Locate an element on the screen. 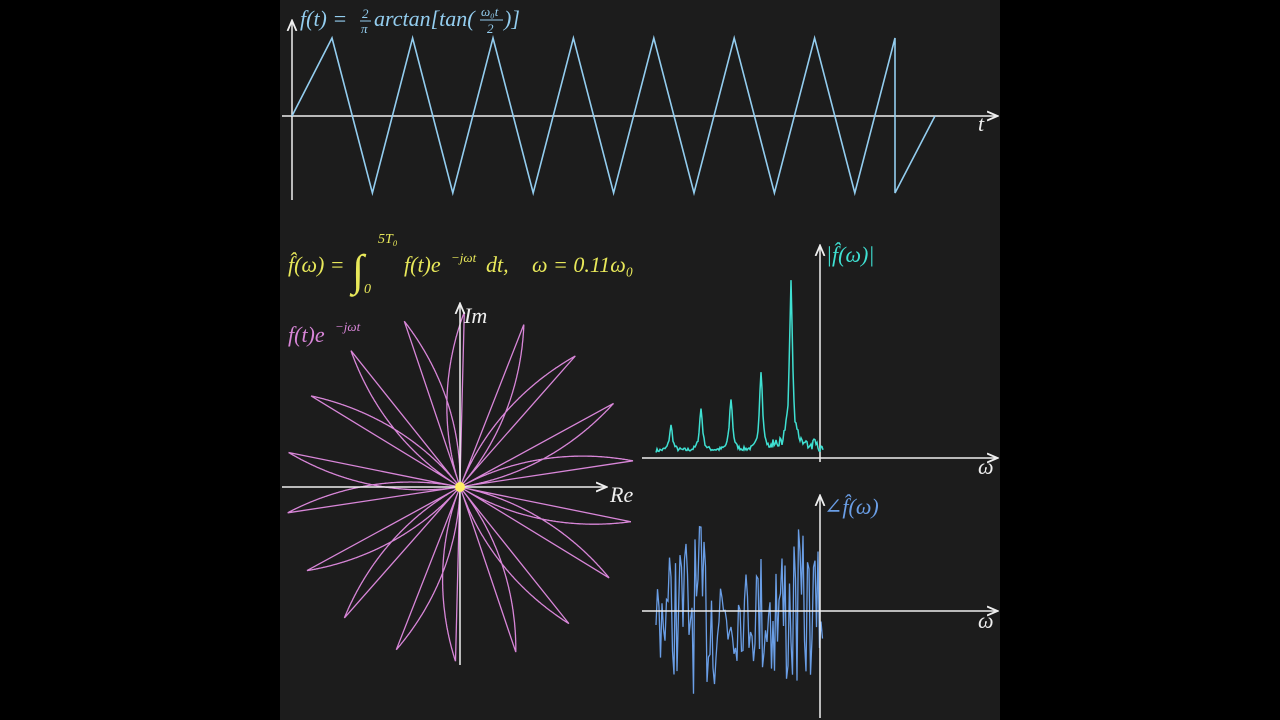 Image resolution: width=1280 pixels, height=720 pixels. im-label: Im is located at coordinates (475, 315).